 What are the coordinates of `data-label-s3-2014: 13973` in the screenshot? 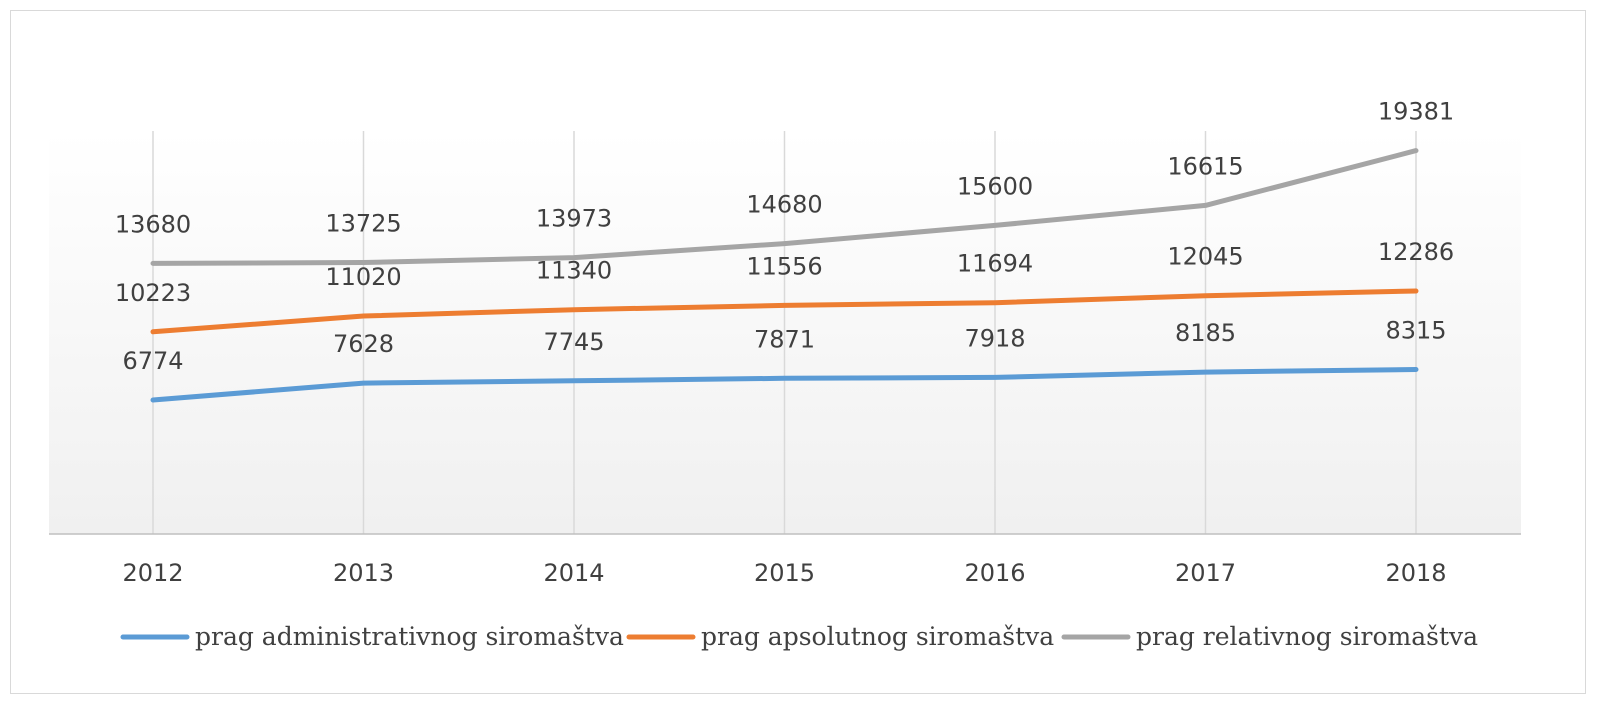 It's located at (574, 219).